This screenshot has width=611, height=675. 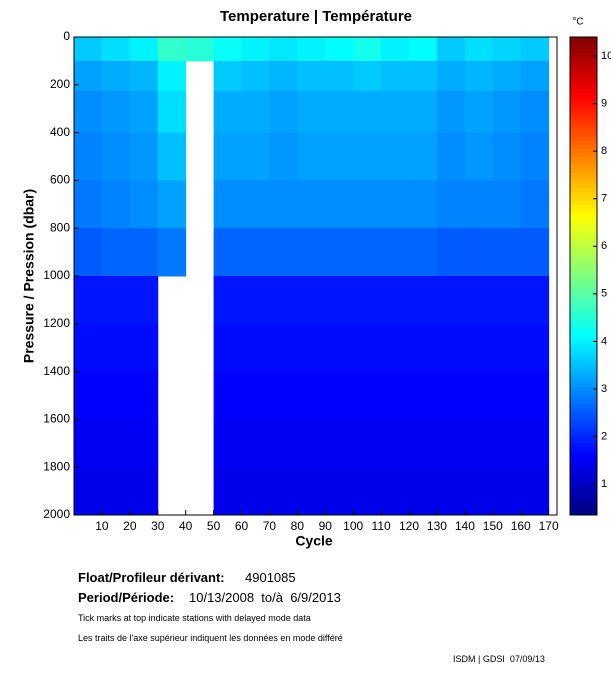 What do you see at coordinates (56, 275) in the screenshot?
I see `y-tick-label: 1000` at bounding box center [56, 275].